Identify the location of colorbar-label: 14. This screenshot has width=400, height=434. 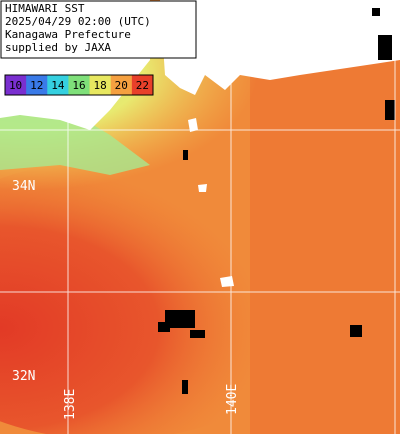
(58, 85).